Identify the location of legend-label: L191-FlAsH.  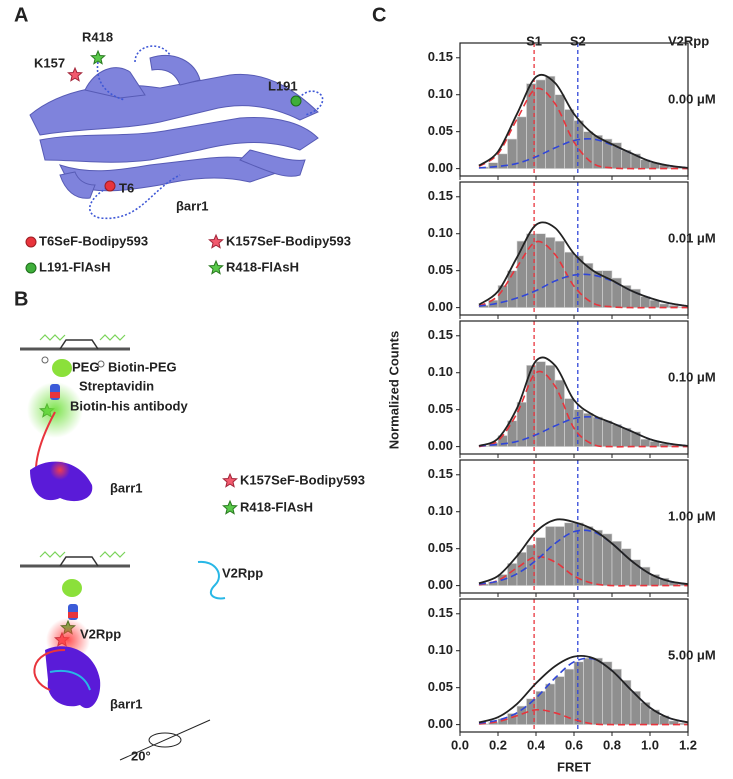
(75, 266).